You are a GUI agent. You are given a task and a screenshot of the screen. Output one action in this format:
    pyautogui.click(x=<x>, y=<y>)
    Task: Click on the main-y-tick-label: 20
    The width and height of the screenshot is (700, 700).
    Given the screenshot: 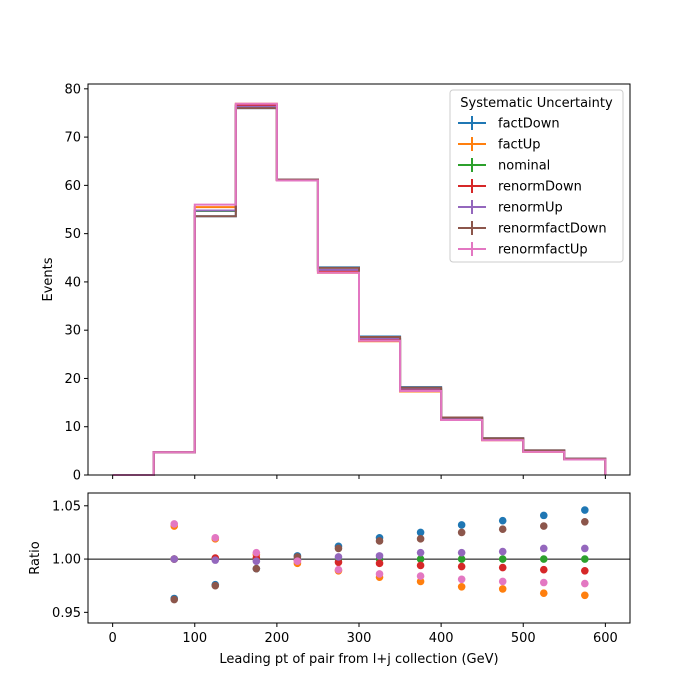 What is the action you would take?
    pyautogui.click(x=72, y=379)
    